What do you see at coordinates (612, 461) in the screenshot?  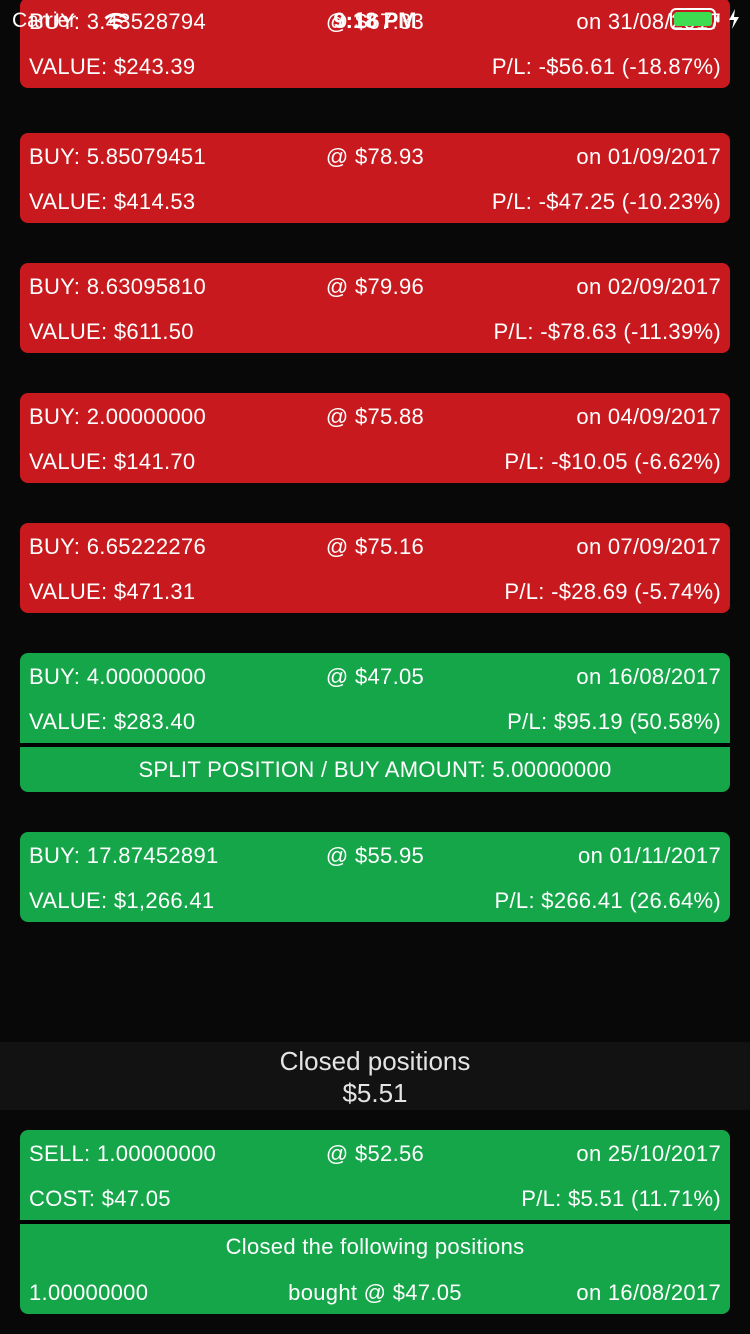 I see `profit-loss: P/L: -$10.05 (-6.62%)` at bounding box center [612, 461].